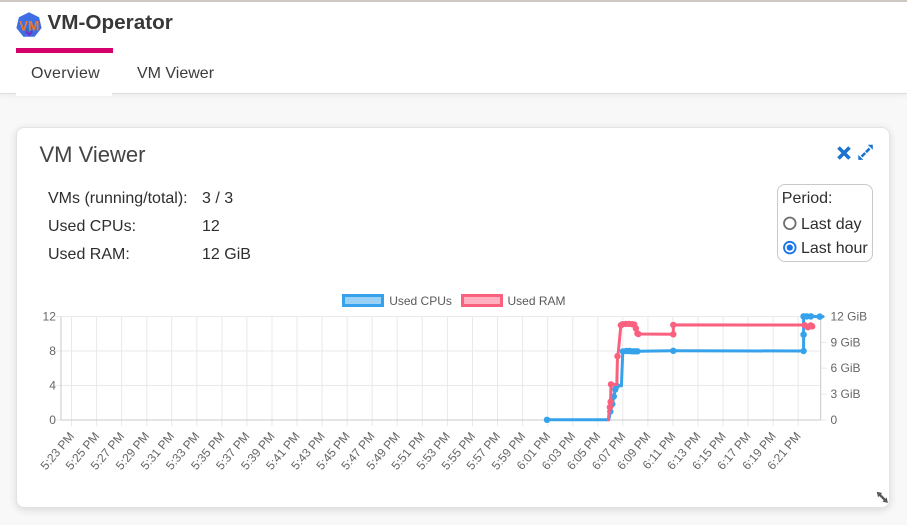 This screenshot has height=525, width=907. I want to click on svg-text: 3 GiB, so click(846, 394).